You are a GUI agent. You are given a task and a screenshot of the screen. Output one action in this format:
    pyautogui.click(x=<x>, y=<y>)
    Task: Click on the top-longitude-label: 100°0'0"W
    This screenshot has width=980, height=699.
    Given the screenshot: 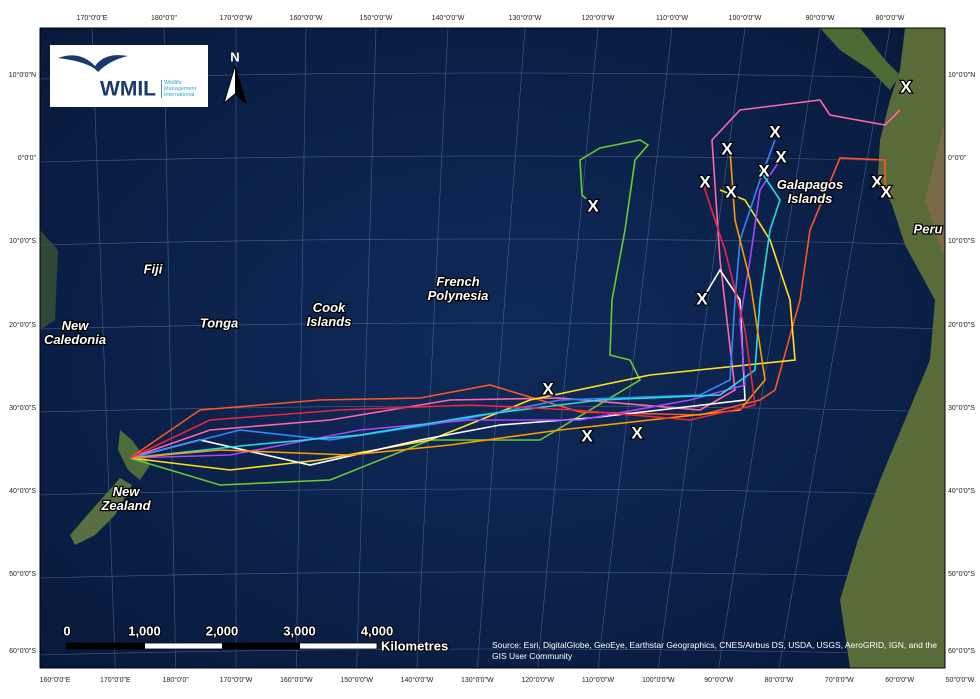 What is the action you would take?
    pyautogui.click(x=745, y=18)
    